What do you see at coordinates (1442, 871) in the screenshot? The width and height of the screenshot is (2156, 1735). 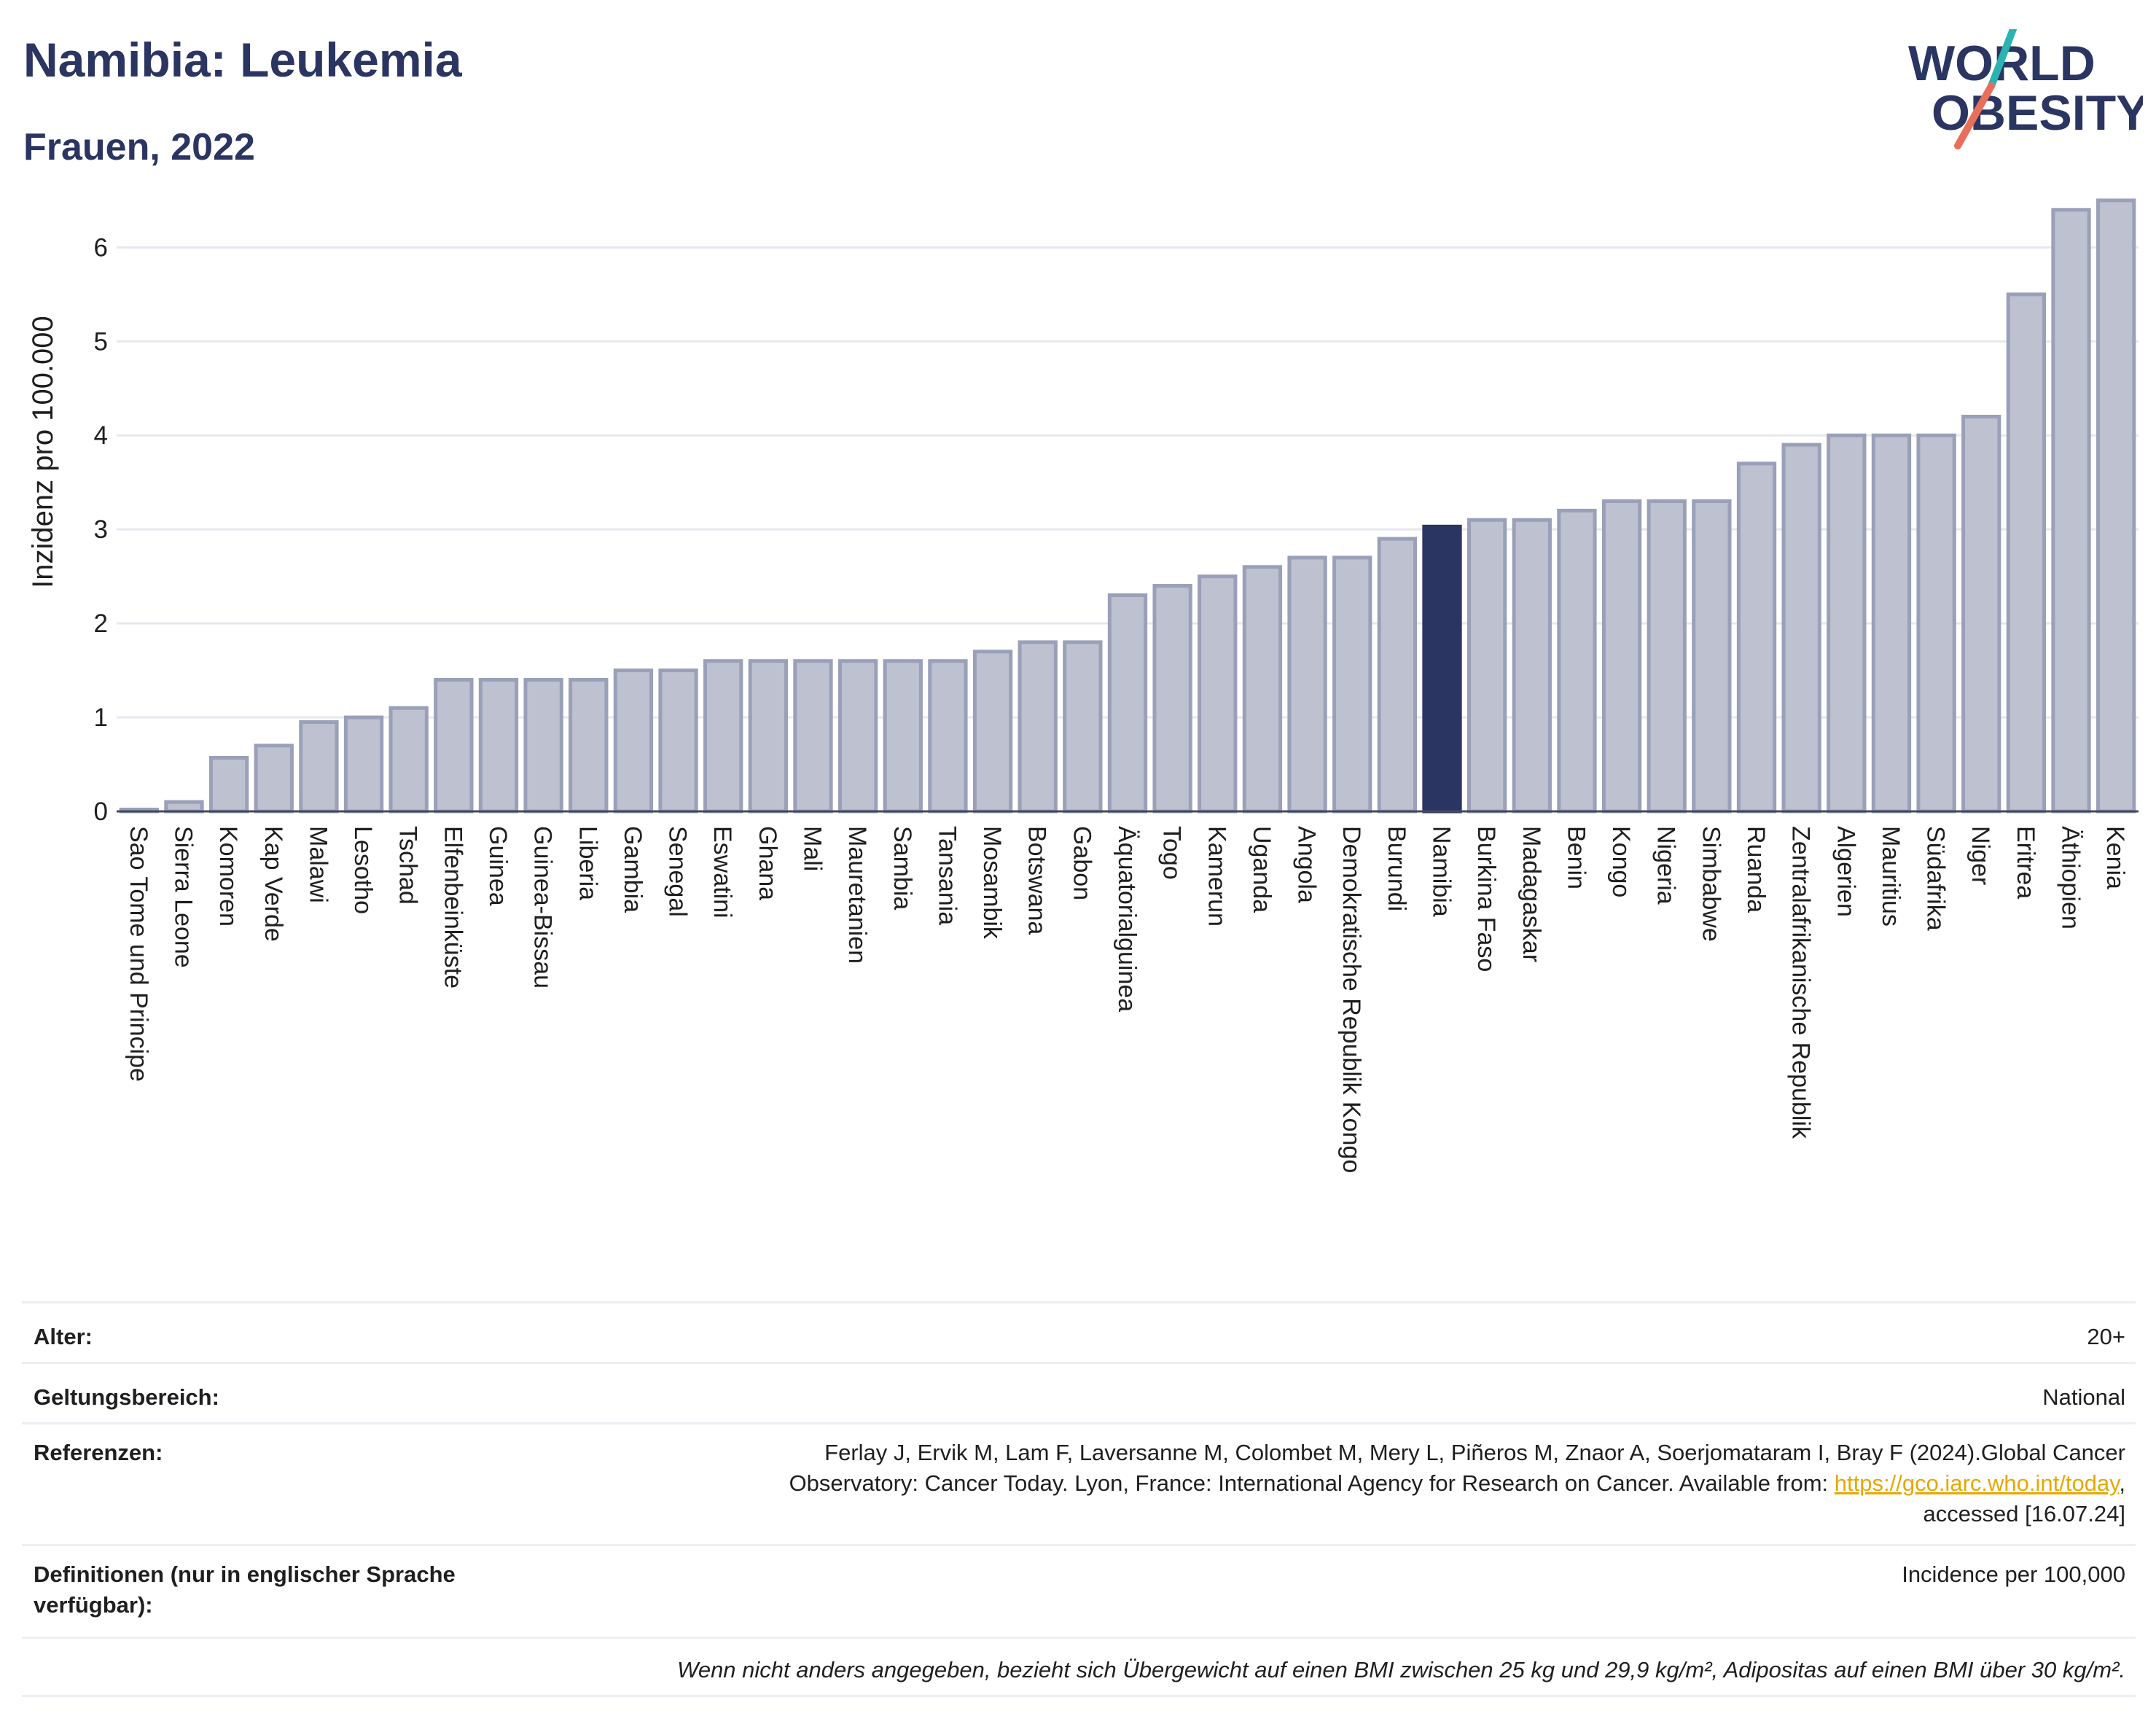 I see `x-tick-label: Namibia` at bounding box center [1442, 871].